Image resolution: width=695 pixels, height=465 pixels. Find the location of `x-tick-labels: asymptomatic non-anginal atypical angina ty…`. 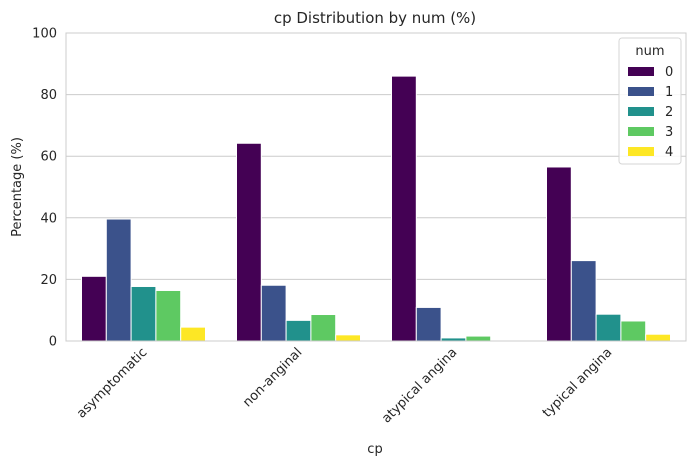

x-tick-labels: asymptomatic non-anginal atypical angina ty… is located at coordinates (344, 385).